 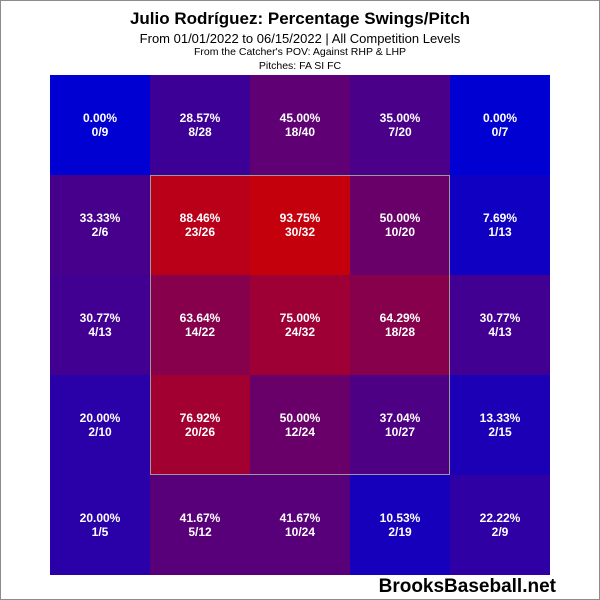 I want to click on cell-fraction: 8/28, so click(x=200, y=132).